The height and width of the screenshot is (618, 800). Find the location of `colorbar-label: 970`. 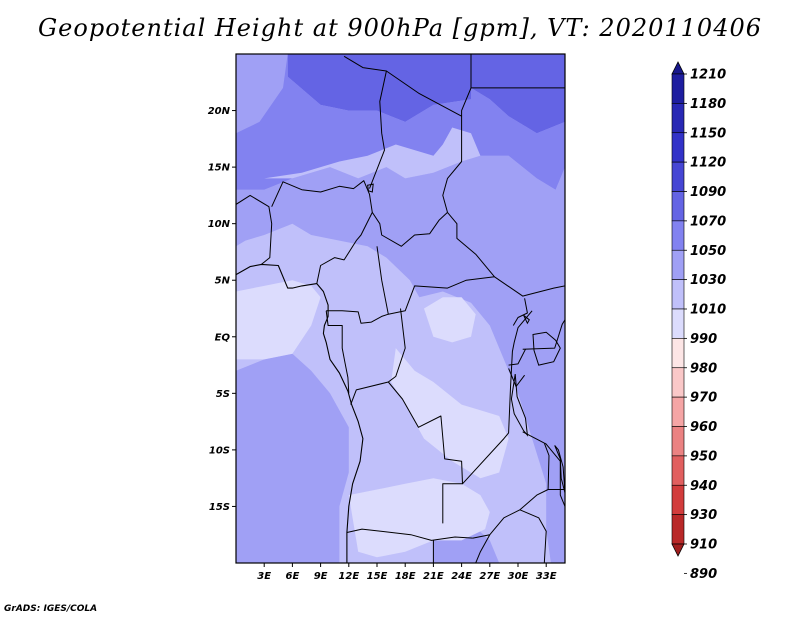

colorbar-label: 970 is located at coordinates (703, 398).